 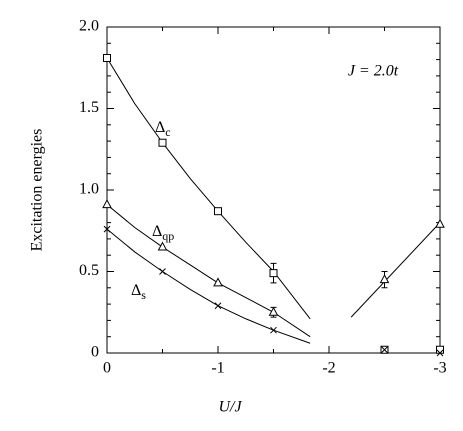 What do you see at coordinates (37, 190) in the screenshot?
I see `y-axis-label: Excitation energies` at bounding box center [37, 190].